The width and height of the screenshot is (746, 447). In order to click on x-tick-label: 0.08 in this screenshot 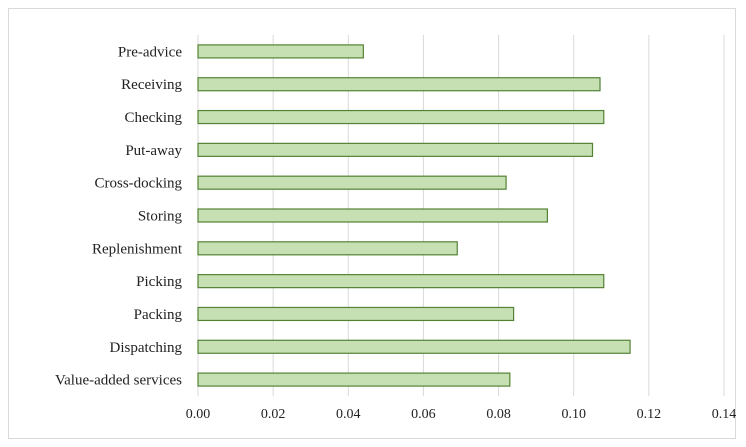, I will do `click(498, 414)`.